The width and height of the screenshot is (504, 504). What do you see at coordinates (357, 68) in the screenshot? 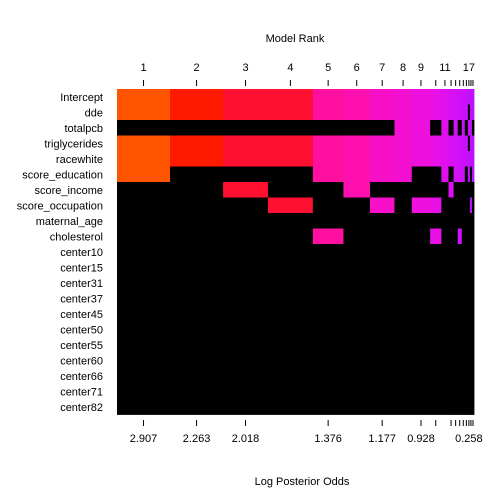
I see `top-tick-label: 6` at bounding box center [357, 68].